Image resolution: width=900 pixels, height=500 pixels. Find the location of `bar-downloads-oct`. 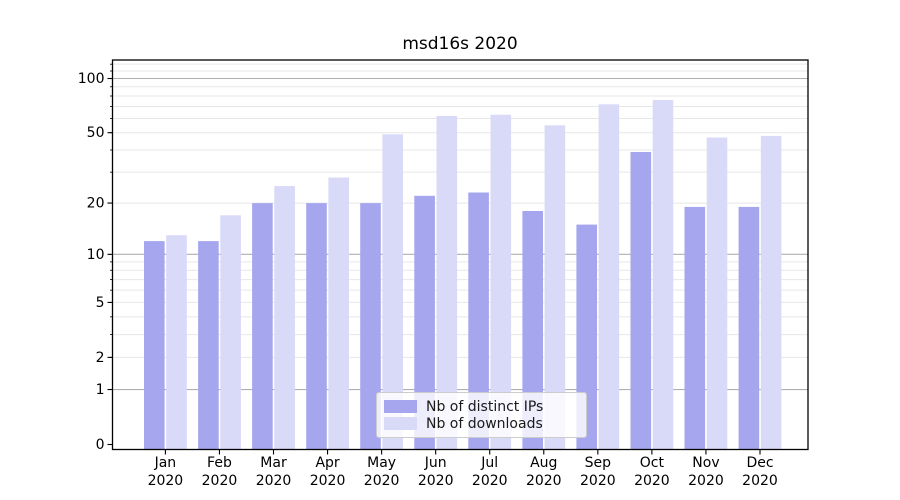

bar-downloads-oct is located at coordinates (663, 275).